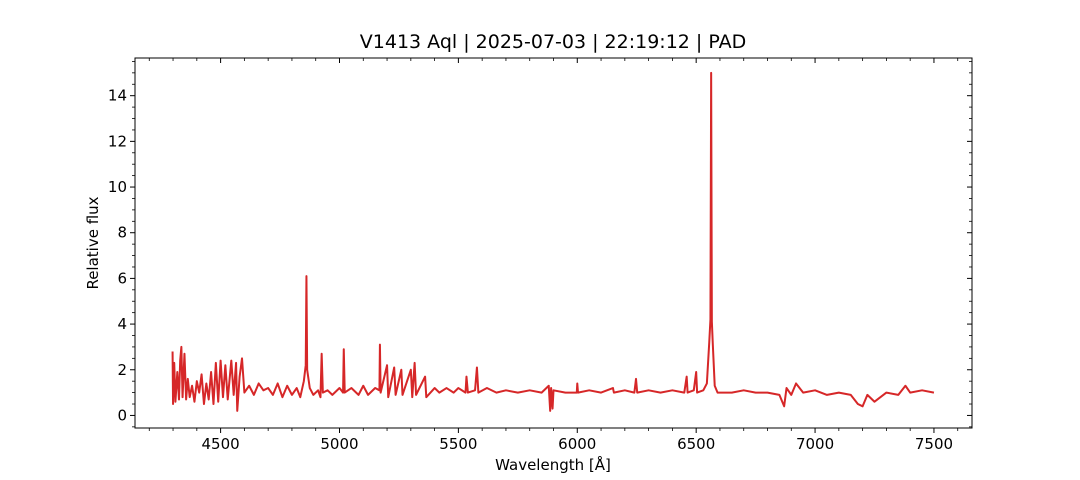  Describe the element at coordinates (122, 233) in the screenshot. I see `y-tick-label: 8` at that location.